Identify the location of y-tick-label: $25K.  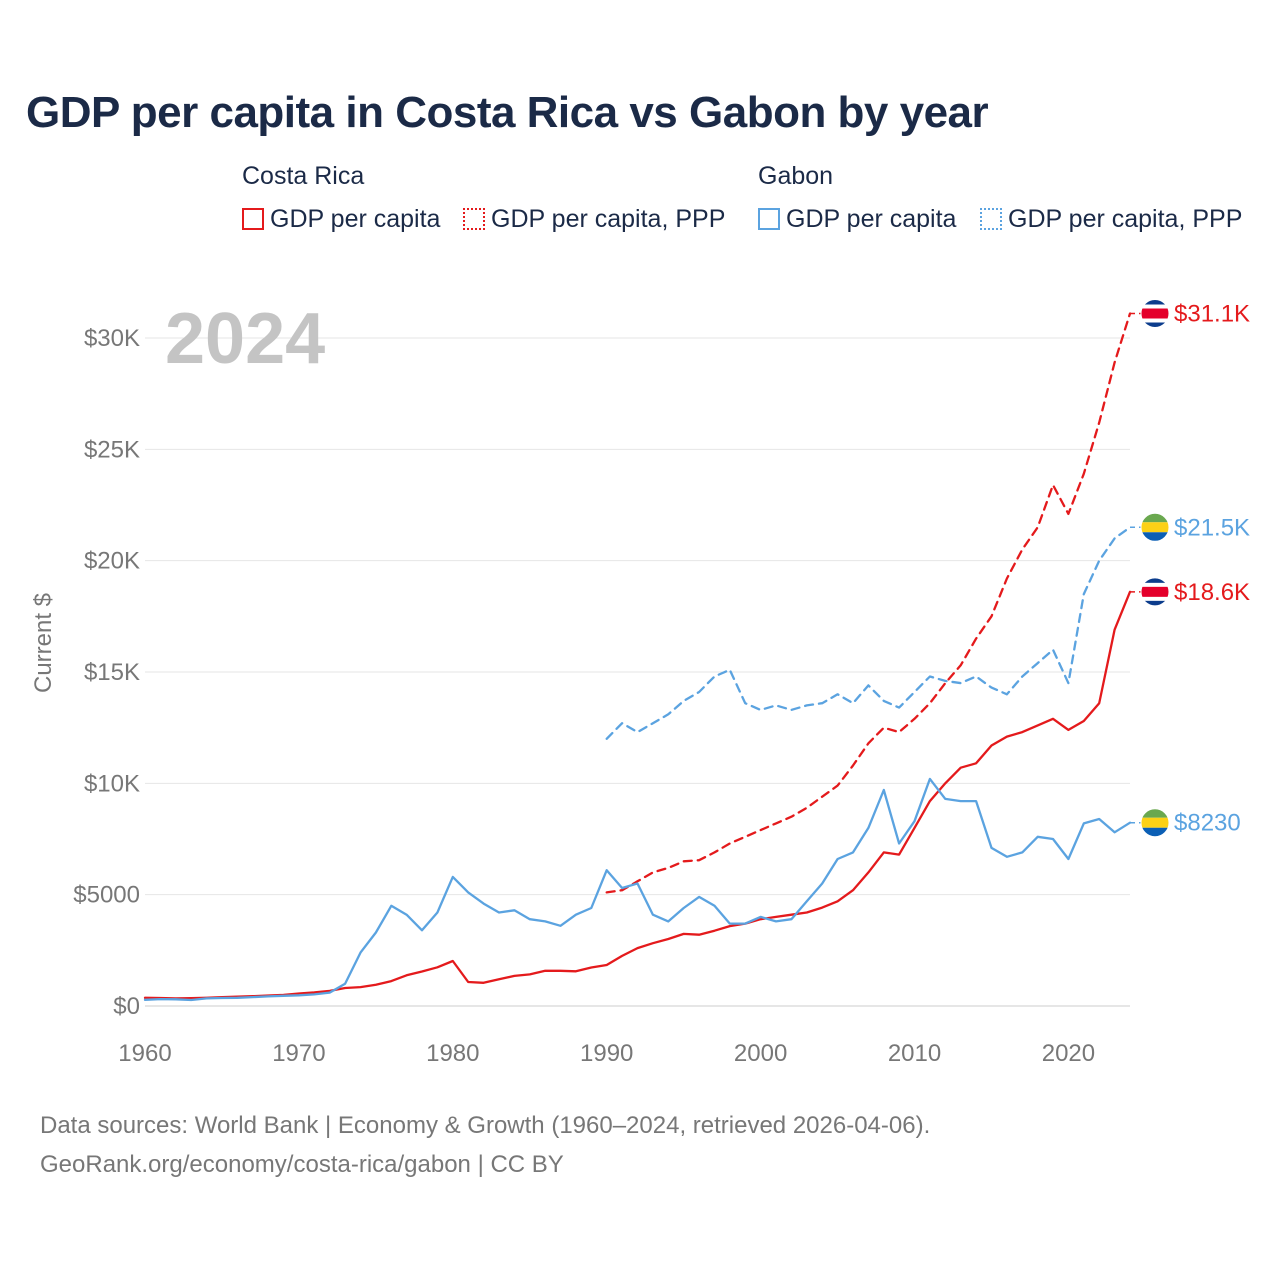
(112, 449).